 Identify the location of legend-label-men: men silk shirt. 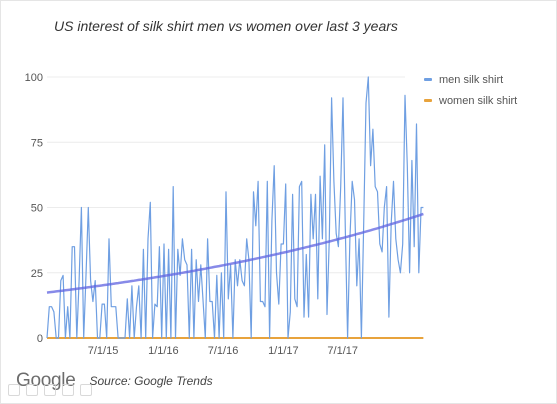
(471, 79).